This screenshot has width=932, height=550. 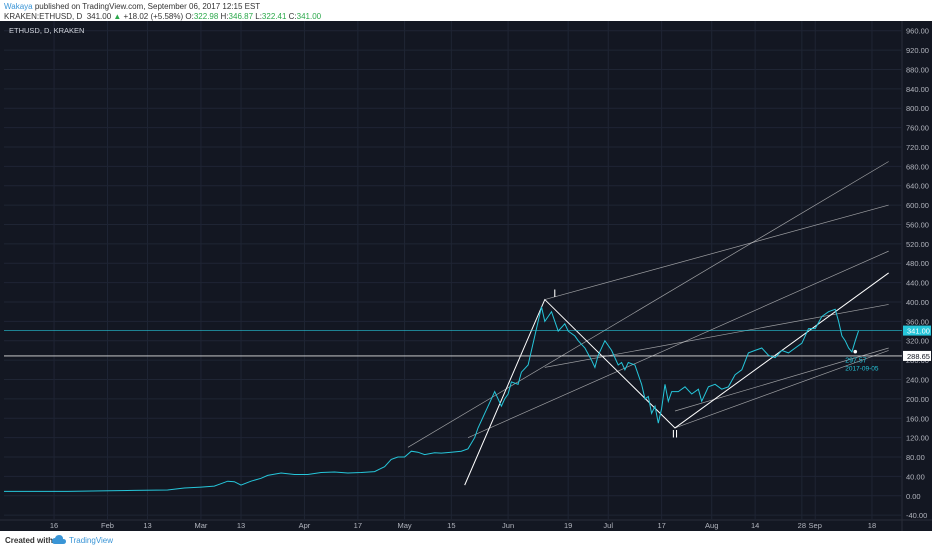 I want to click on y-tick-label: 400.00, so click(x=917, y=302).